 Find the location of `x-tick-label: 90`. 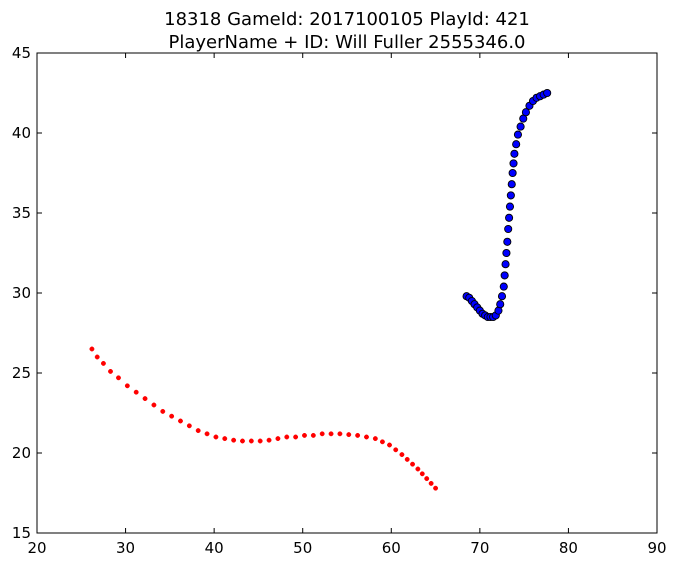

x-tick-label: 90 is located at coordinates (656, 548).